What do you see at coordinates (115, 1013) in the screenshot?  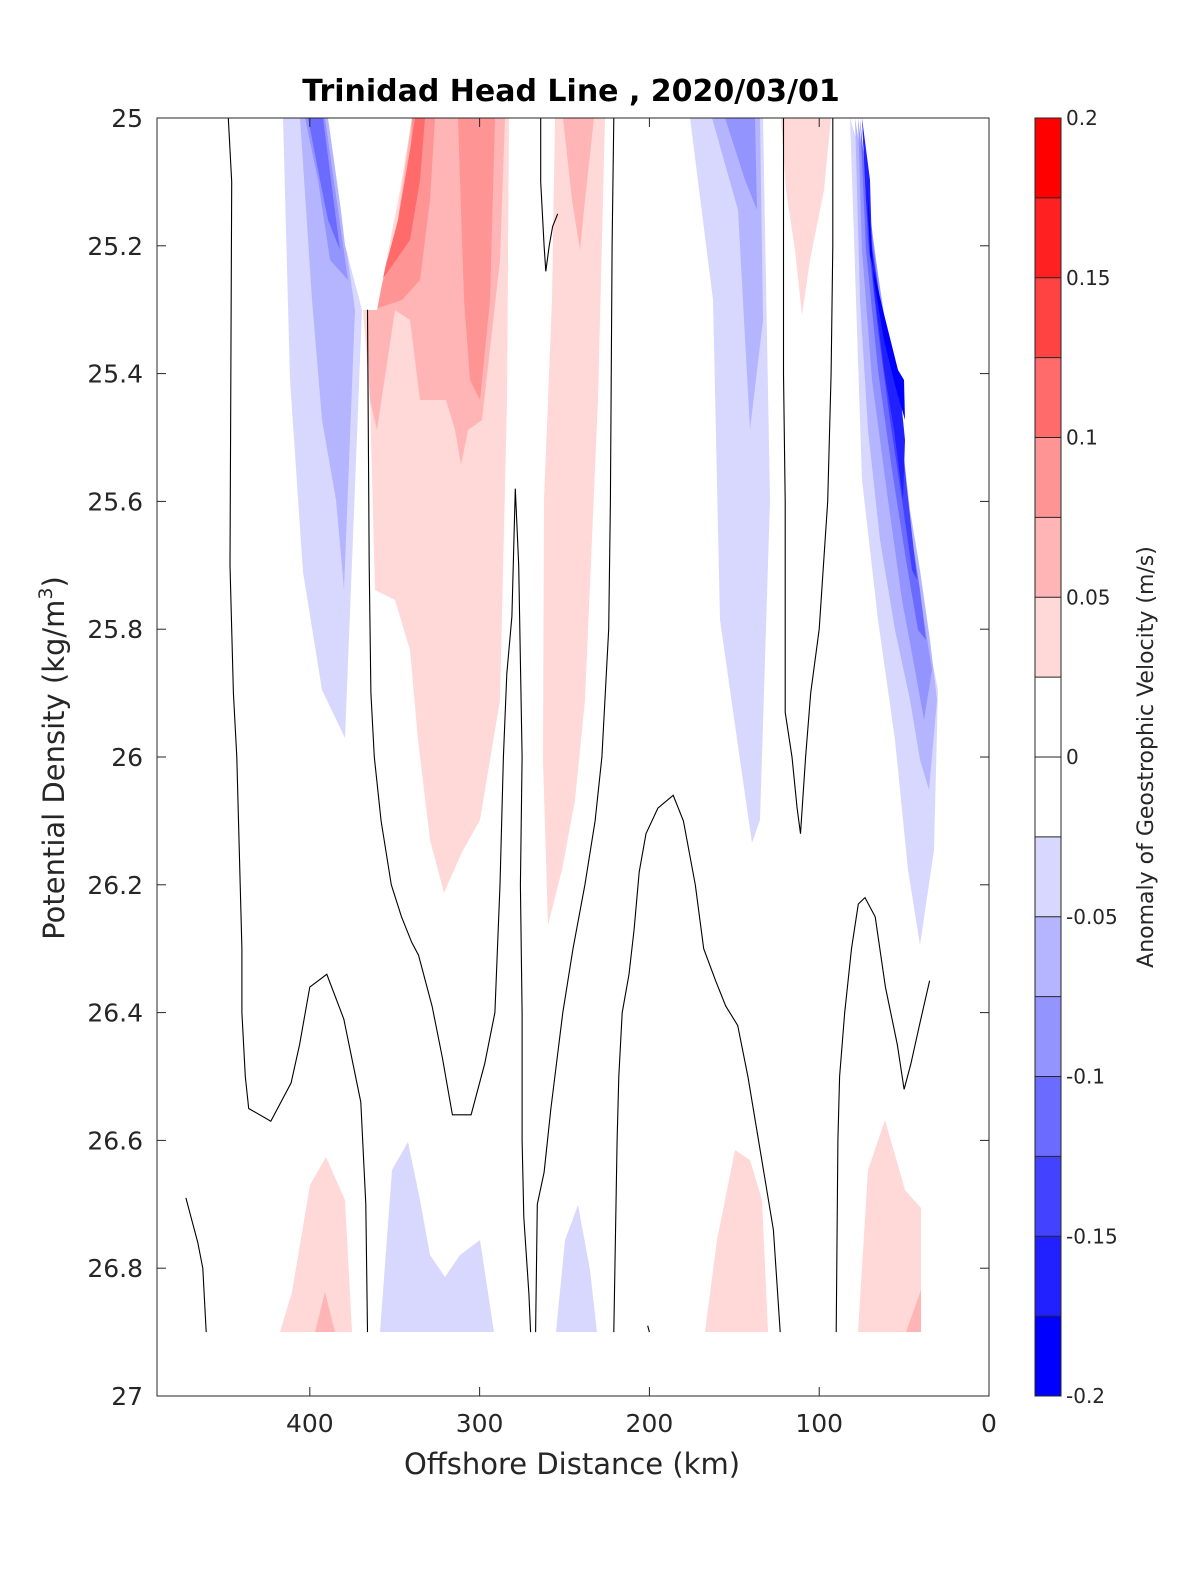 I see `y-tick-label: 26.4` at bounding box center [115, 1013].